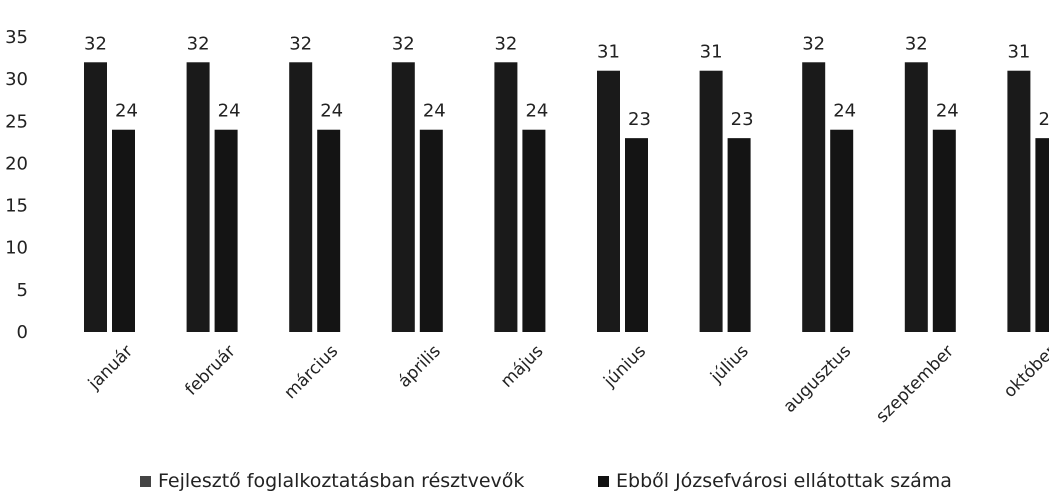 Image resolution: width=1049 pixels, height=502 pixels. I want to click on y-tick-label: 10, so click(16, 248).